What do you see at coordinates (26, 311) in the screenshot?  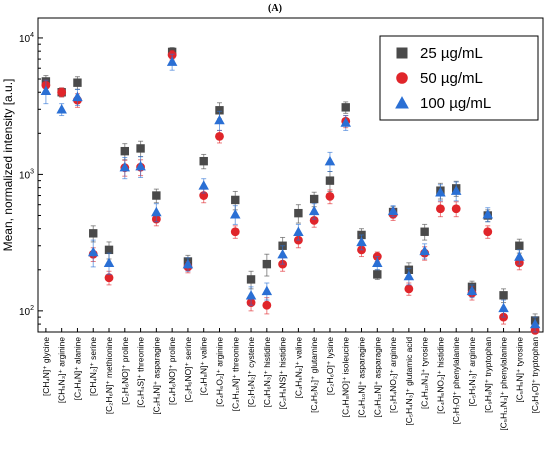 I see `y-tick-label: 10²` at bounding box center [26, 311].